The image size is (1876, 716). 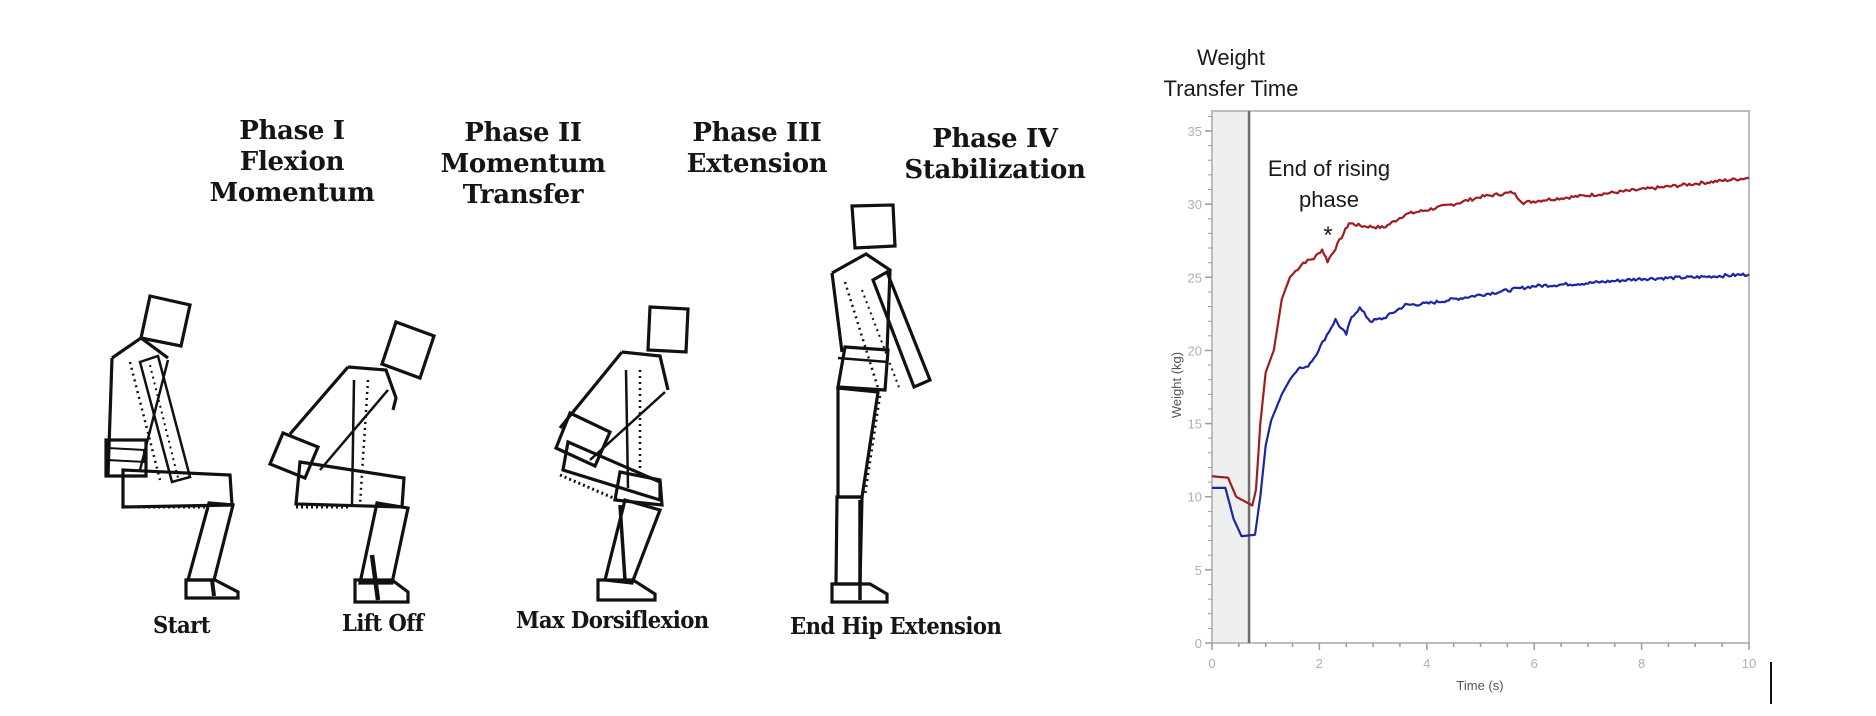 I want to click on event-label-end-hip-extension: End Hip Extension, so click(x=896, y=626).